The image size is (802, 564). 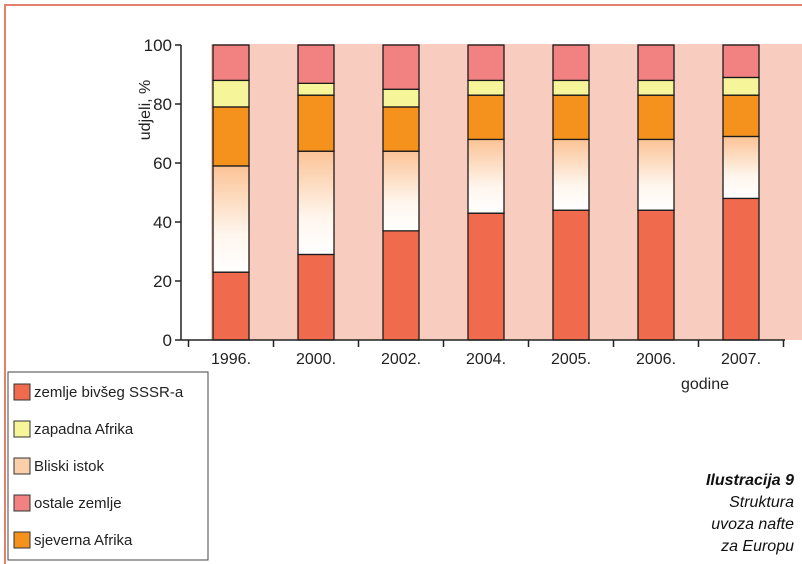 What do you see at coordinates (656, 63) in the screenshot?
I see `bar-ostale-zemlje-2006` at bounding box center [656, 63].